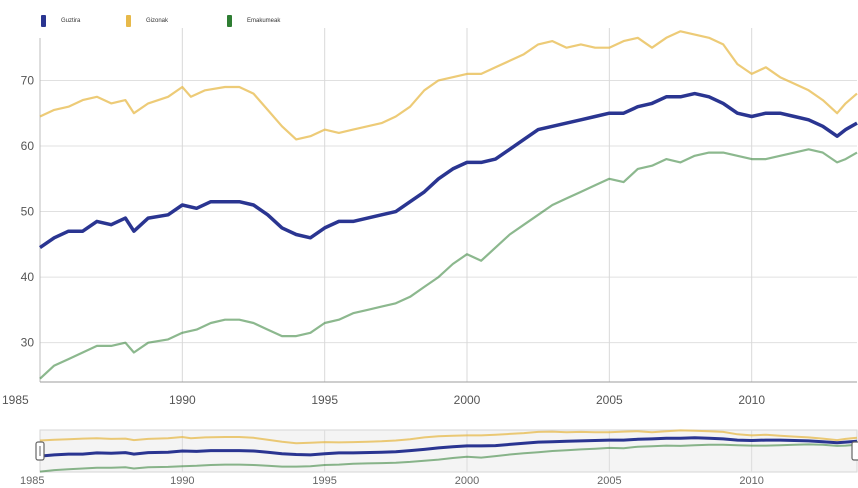 The image size is (858, 488). What do you see at coordinates (609, 400) in the screenshot?
I see `x-tick-label-2005: 2005` at bounding box center [609, 400].